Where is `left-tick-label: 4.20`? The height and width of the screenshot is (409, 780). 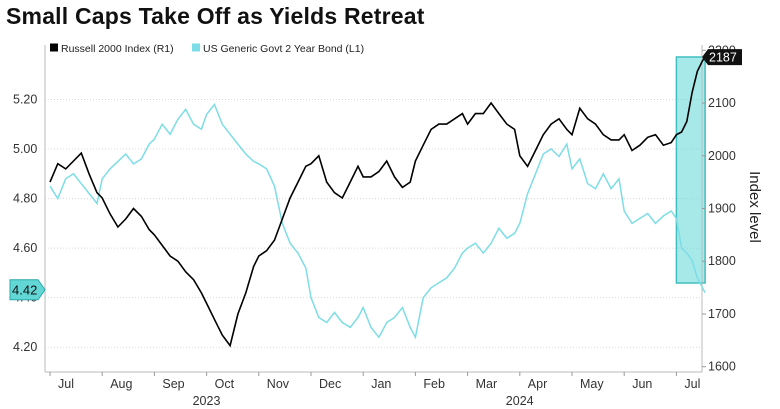
left-tick-label: 4.20 is located at coordinates (25, 347).